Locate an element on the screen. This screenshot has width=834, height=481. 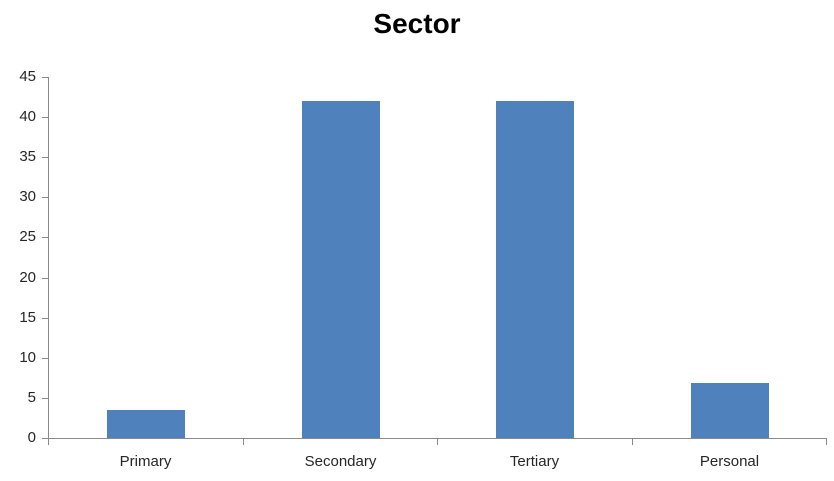
y-tick-label: 15 is located at coordinates (27, 317).